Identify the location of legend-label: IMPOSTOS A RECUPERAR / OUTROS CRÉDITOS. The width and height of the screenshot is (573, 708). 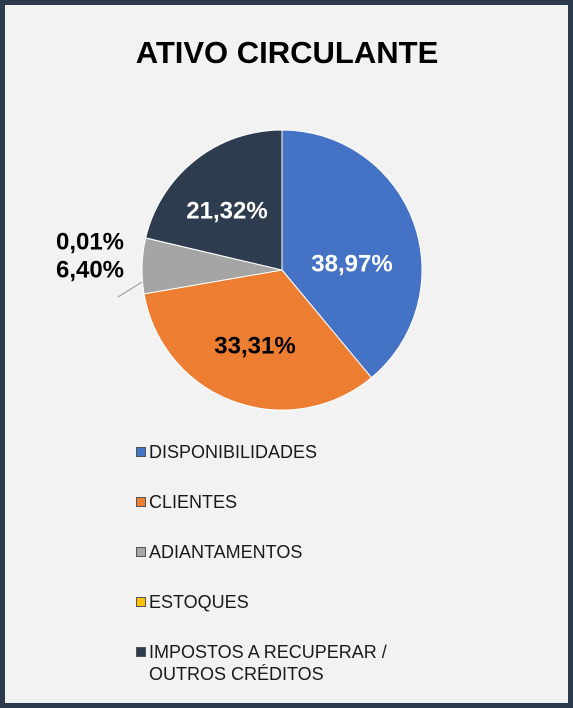
(268, 663).